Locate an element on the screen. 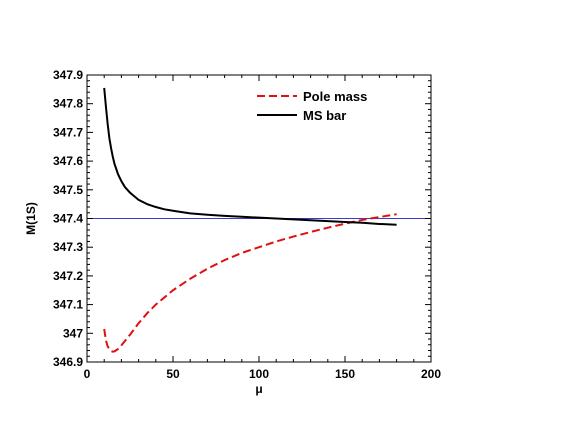 The height and width of the screenshot is (436, 564). x-tick-label: 200 is located at coordinates (431, 374).